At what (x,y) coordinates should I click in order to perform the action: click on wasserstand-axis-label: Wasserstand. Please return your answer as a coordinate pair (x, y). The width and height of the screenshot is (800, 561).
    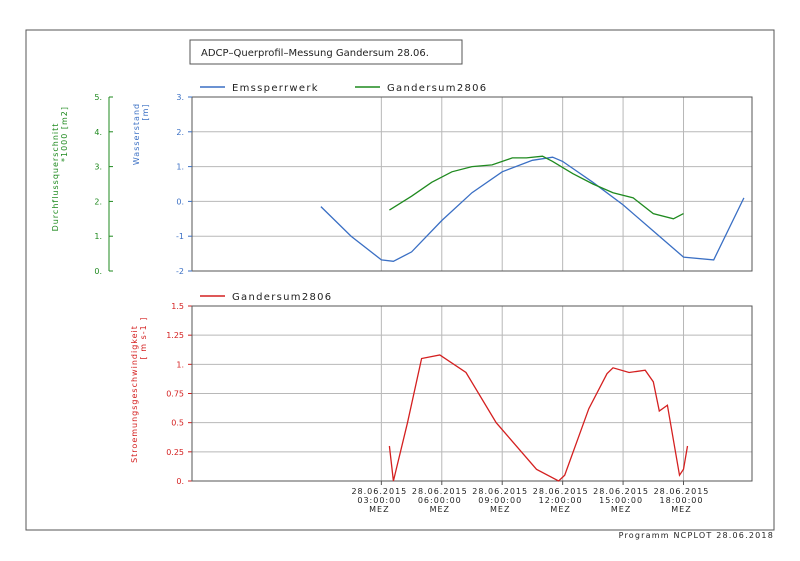
    Looking at the image, I should click on (136, 134).